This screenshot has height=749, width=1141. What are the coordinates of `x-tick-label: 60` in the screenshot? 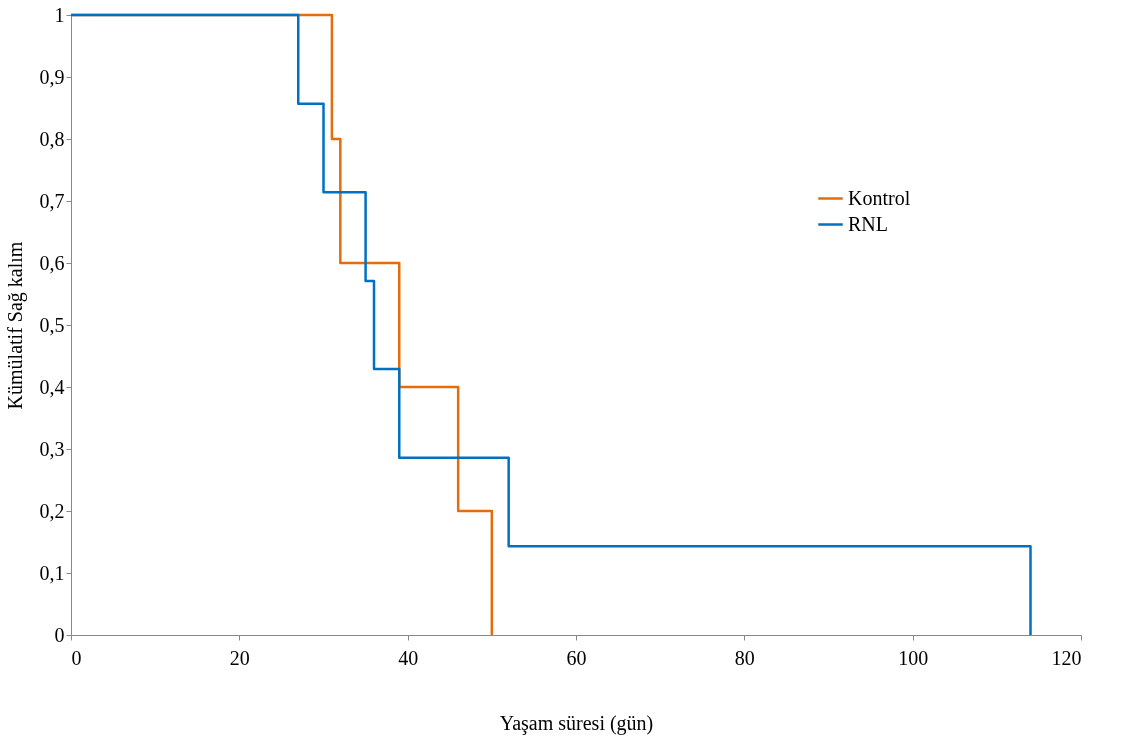 It's located at (576, 657).